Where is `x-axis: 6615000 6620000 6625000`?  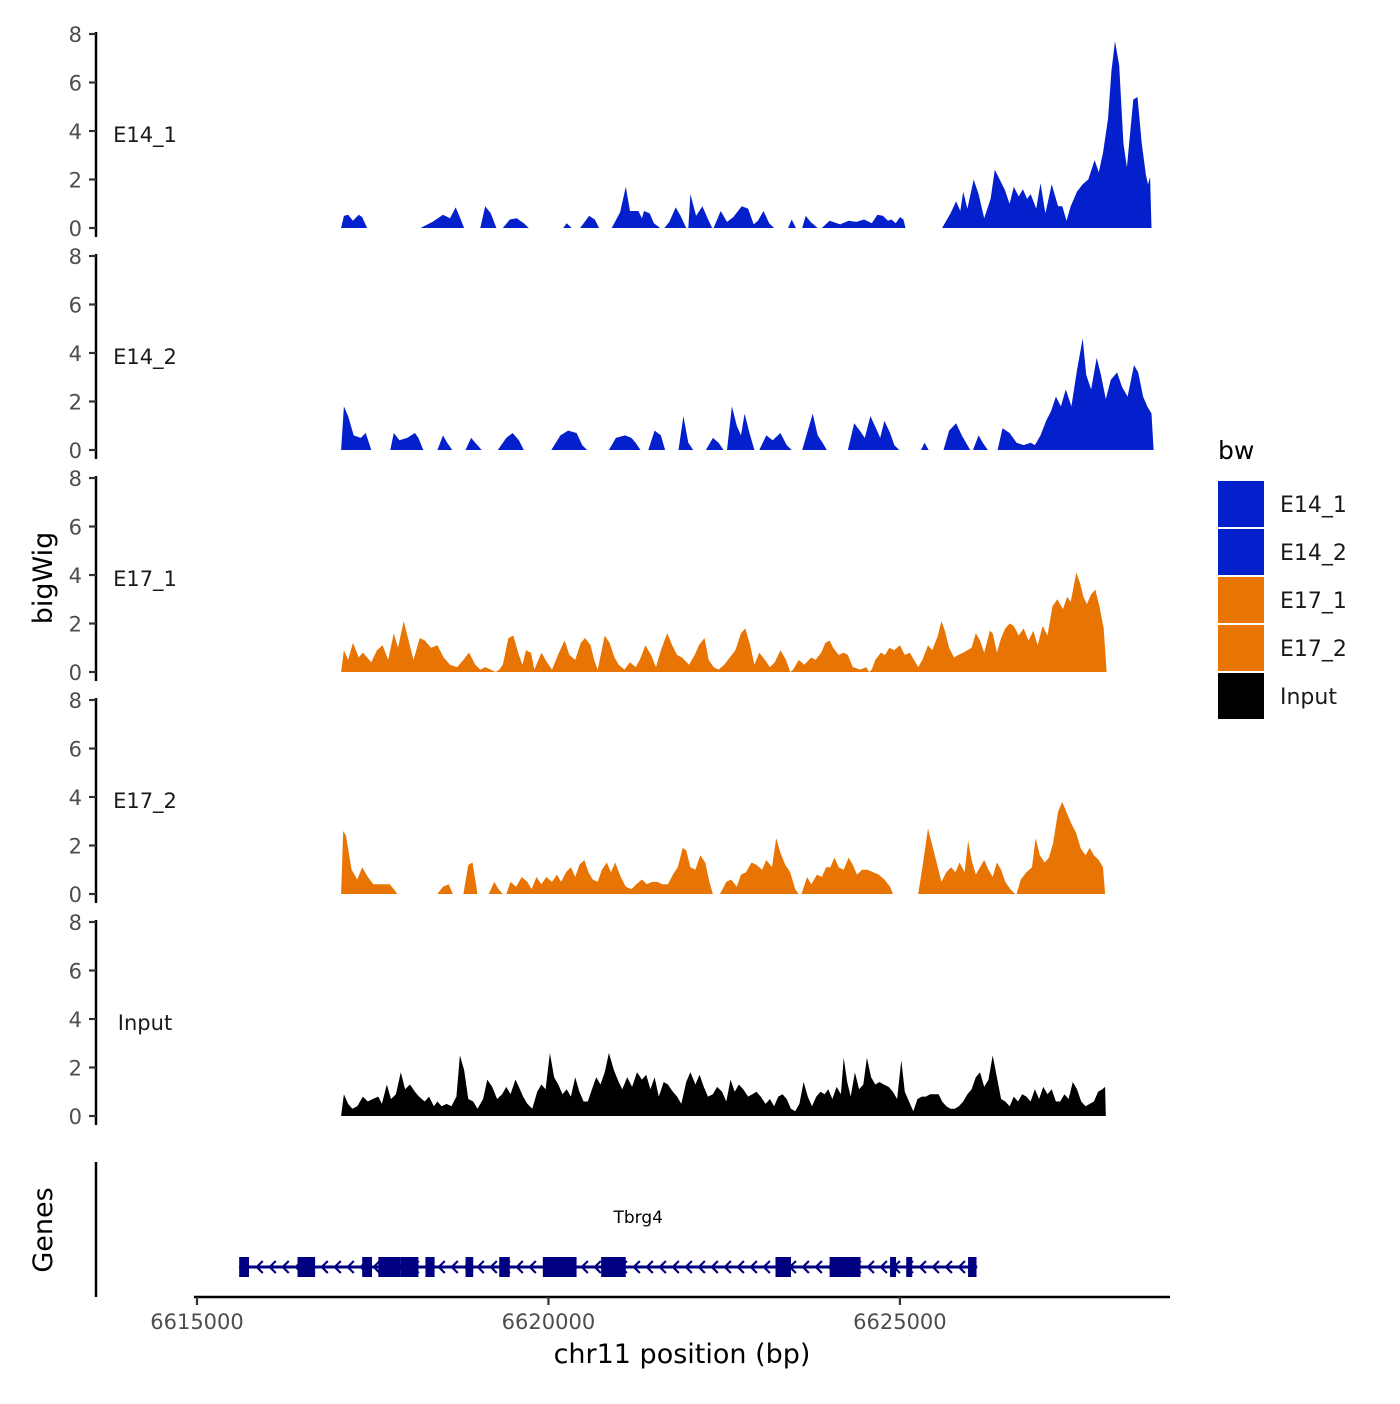 x-axis: 6615000 6620000 6625000 is located at coordinates (660, 1314).